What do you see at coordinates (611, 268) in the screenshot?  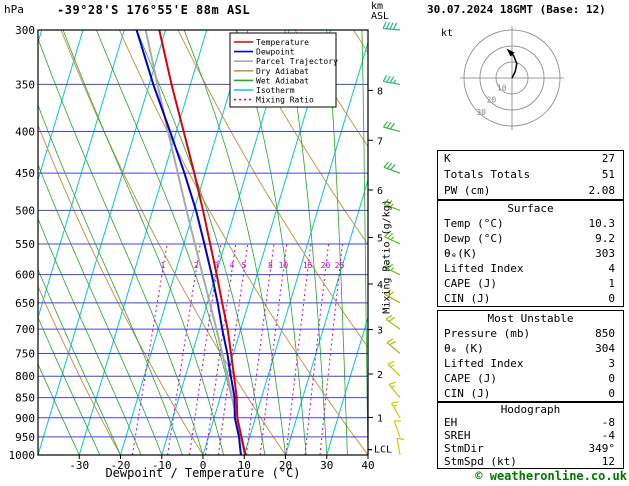 I see `stat-value: 4` at bounding box center [611, 268].